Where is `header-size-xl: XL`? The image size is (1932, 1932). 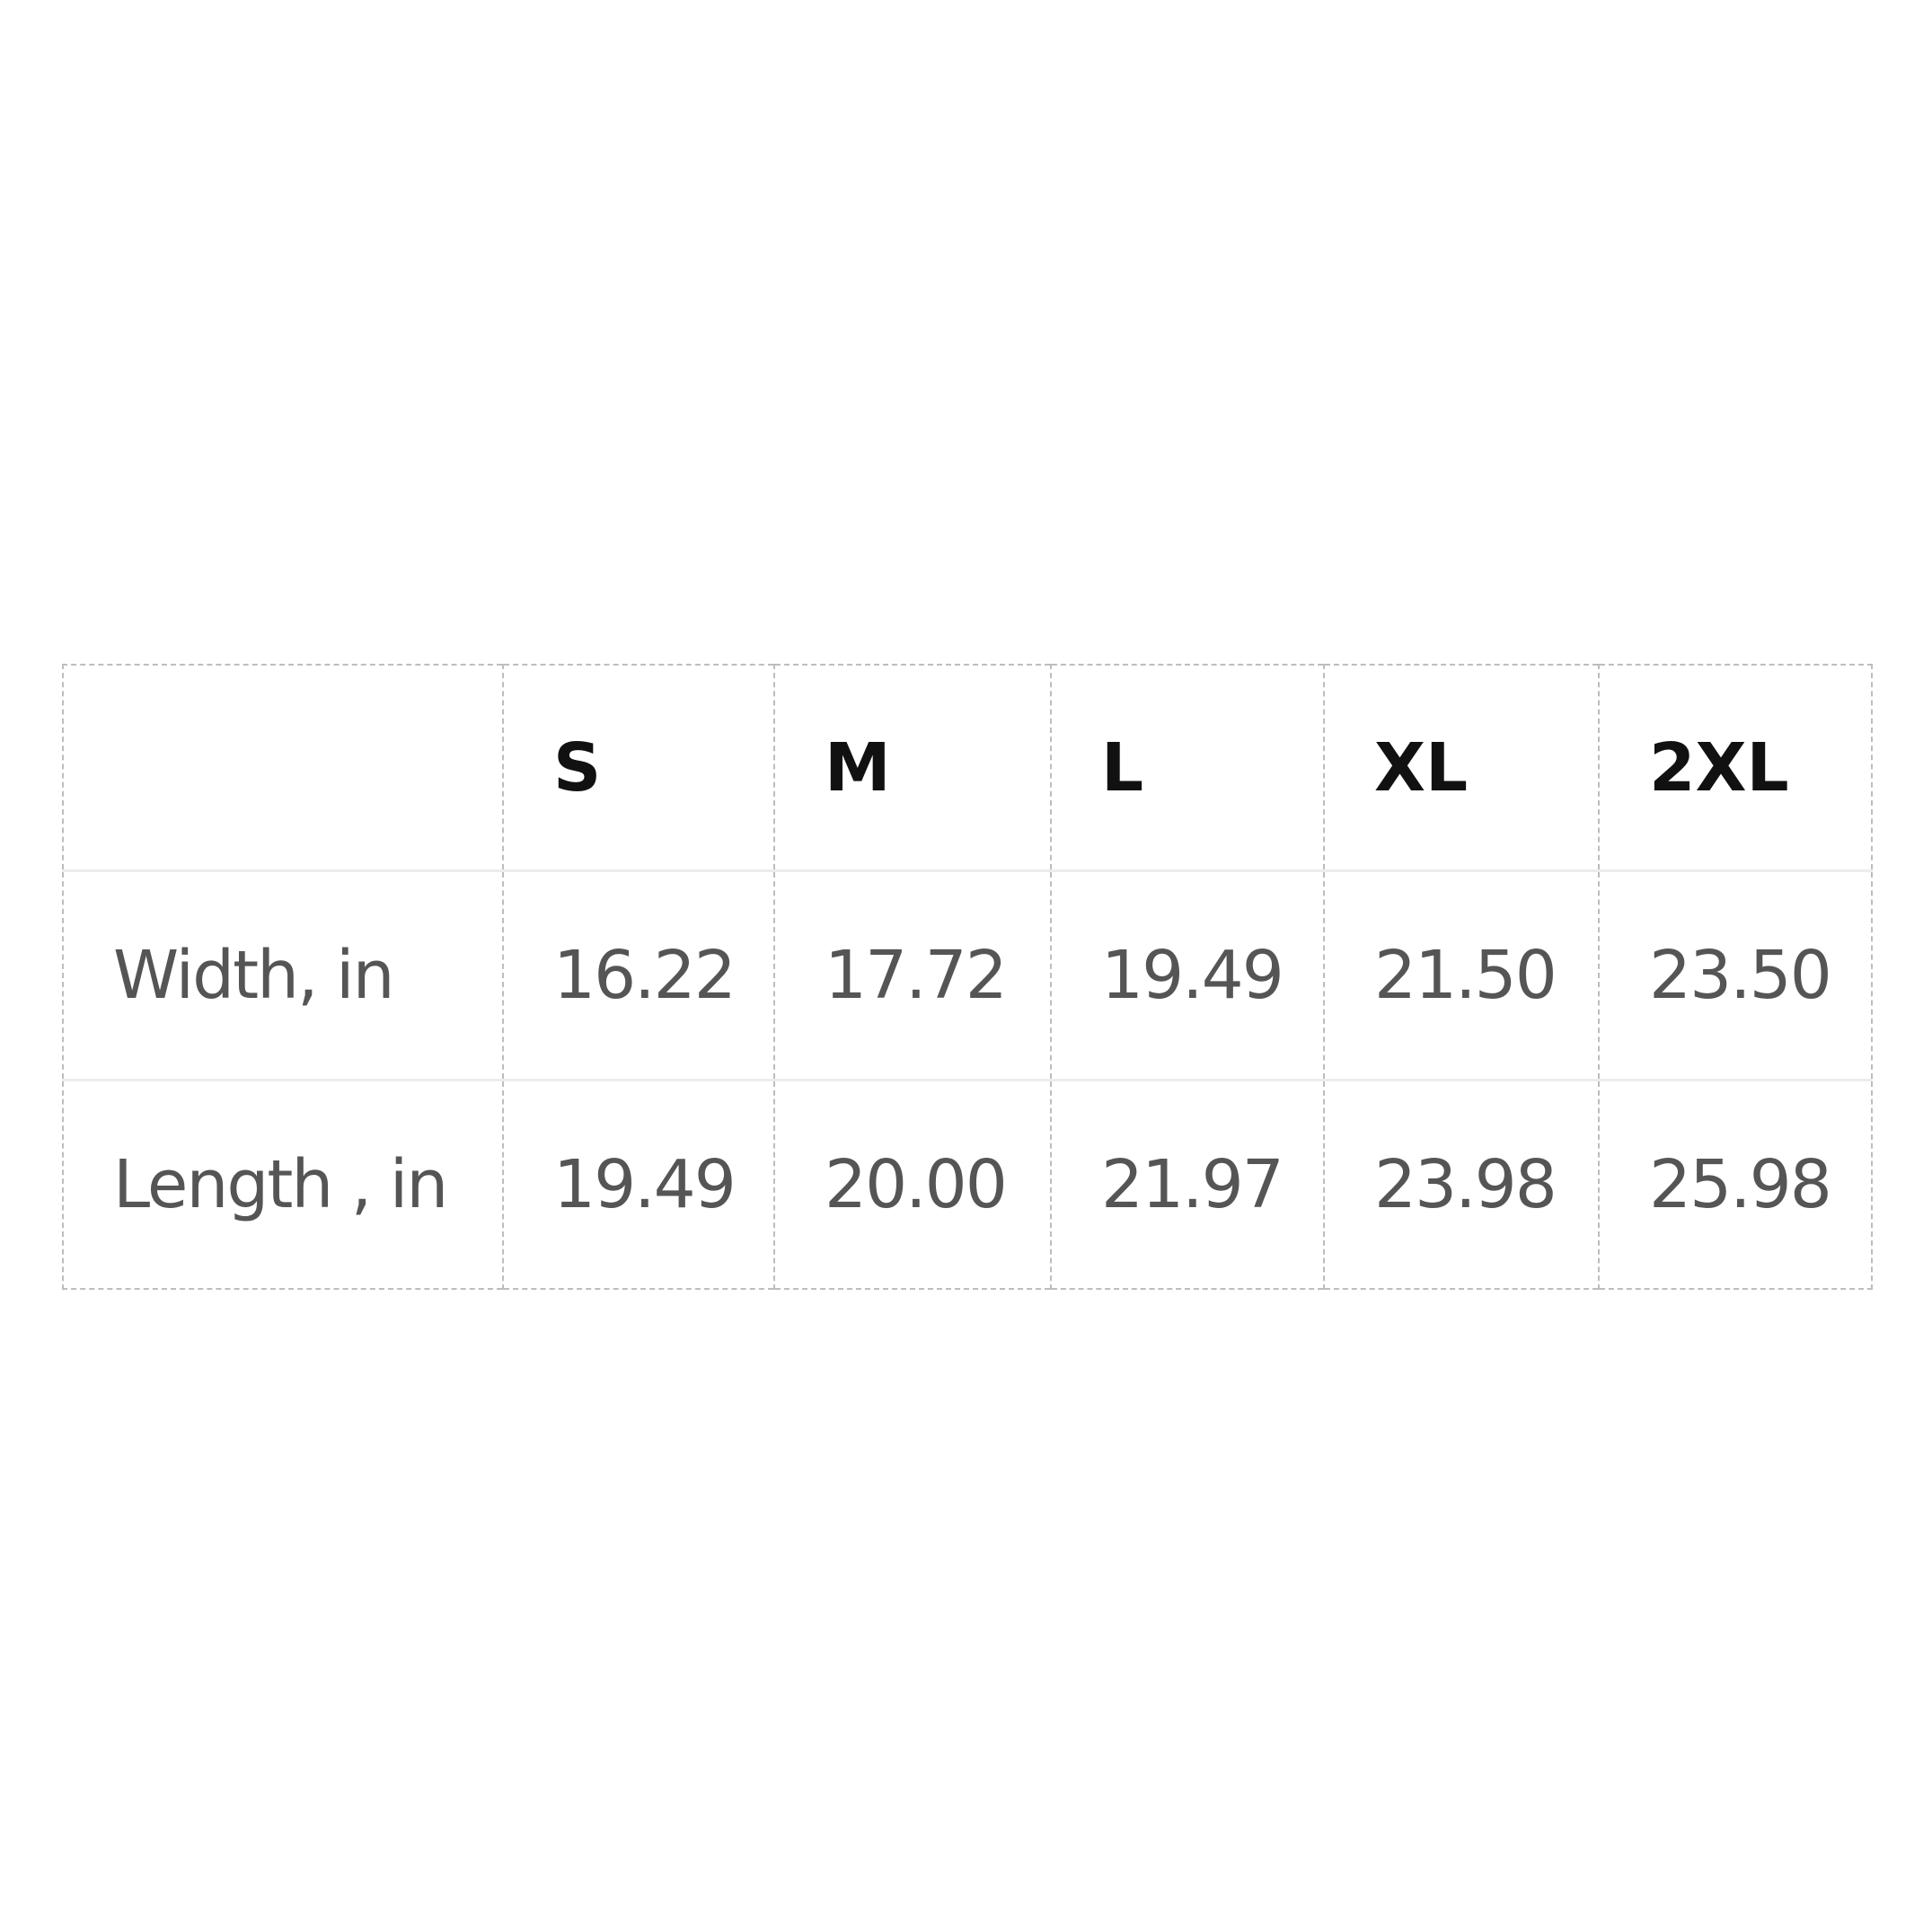 header-size-xl: XL is located at coordinates (1461, 768).